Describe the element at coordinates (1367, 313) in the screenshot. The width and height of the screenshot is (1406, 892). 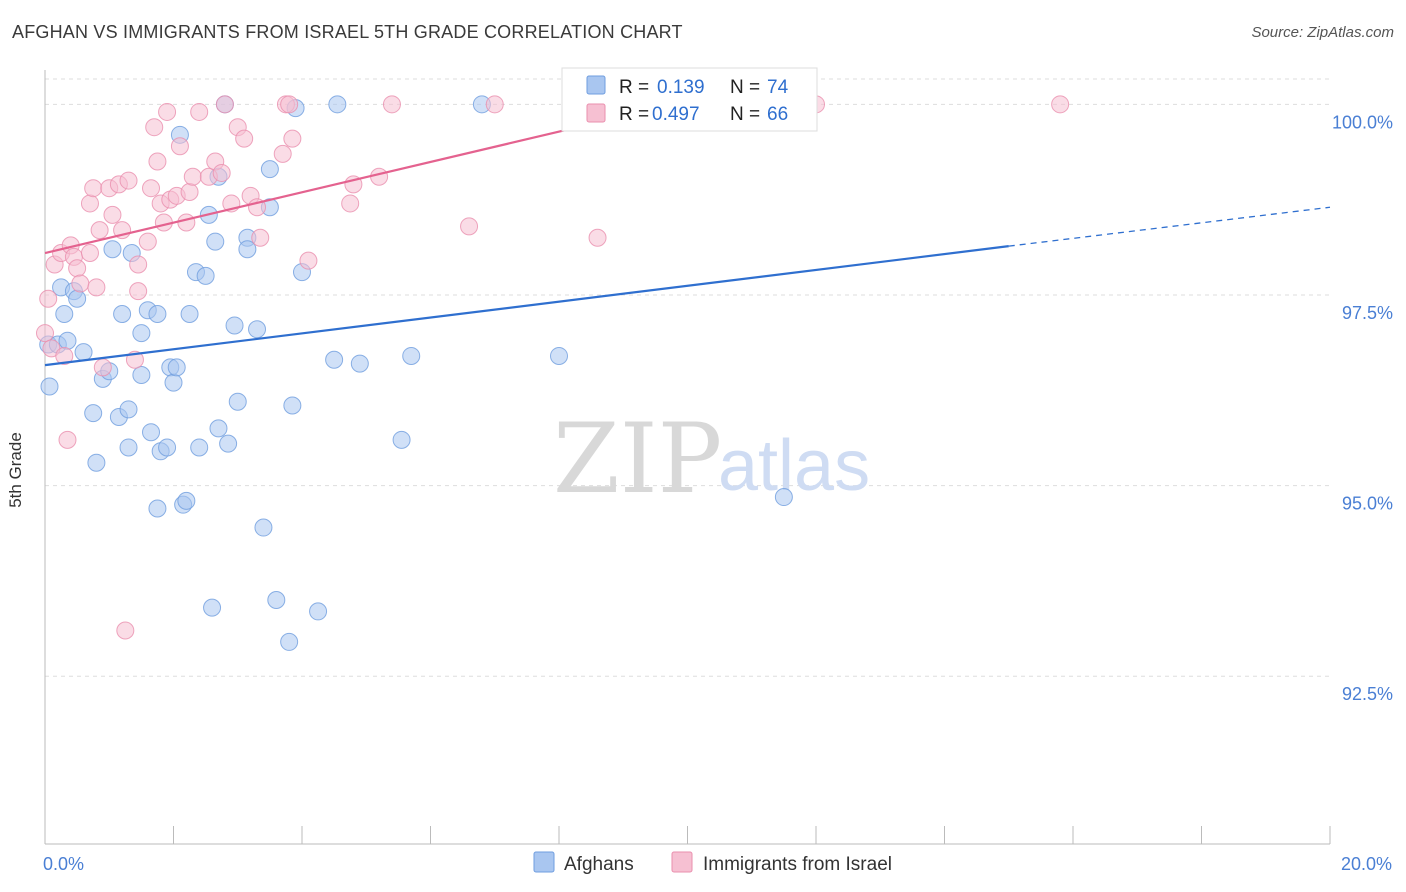
I see `y-tick-label: 97.5%` at that location.